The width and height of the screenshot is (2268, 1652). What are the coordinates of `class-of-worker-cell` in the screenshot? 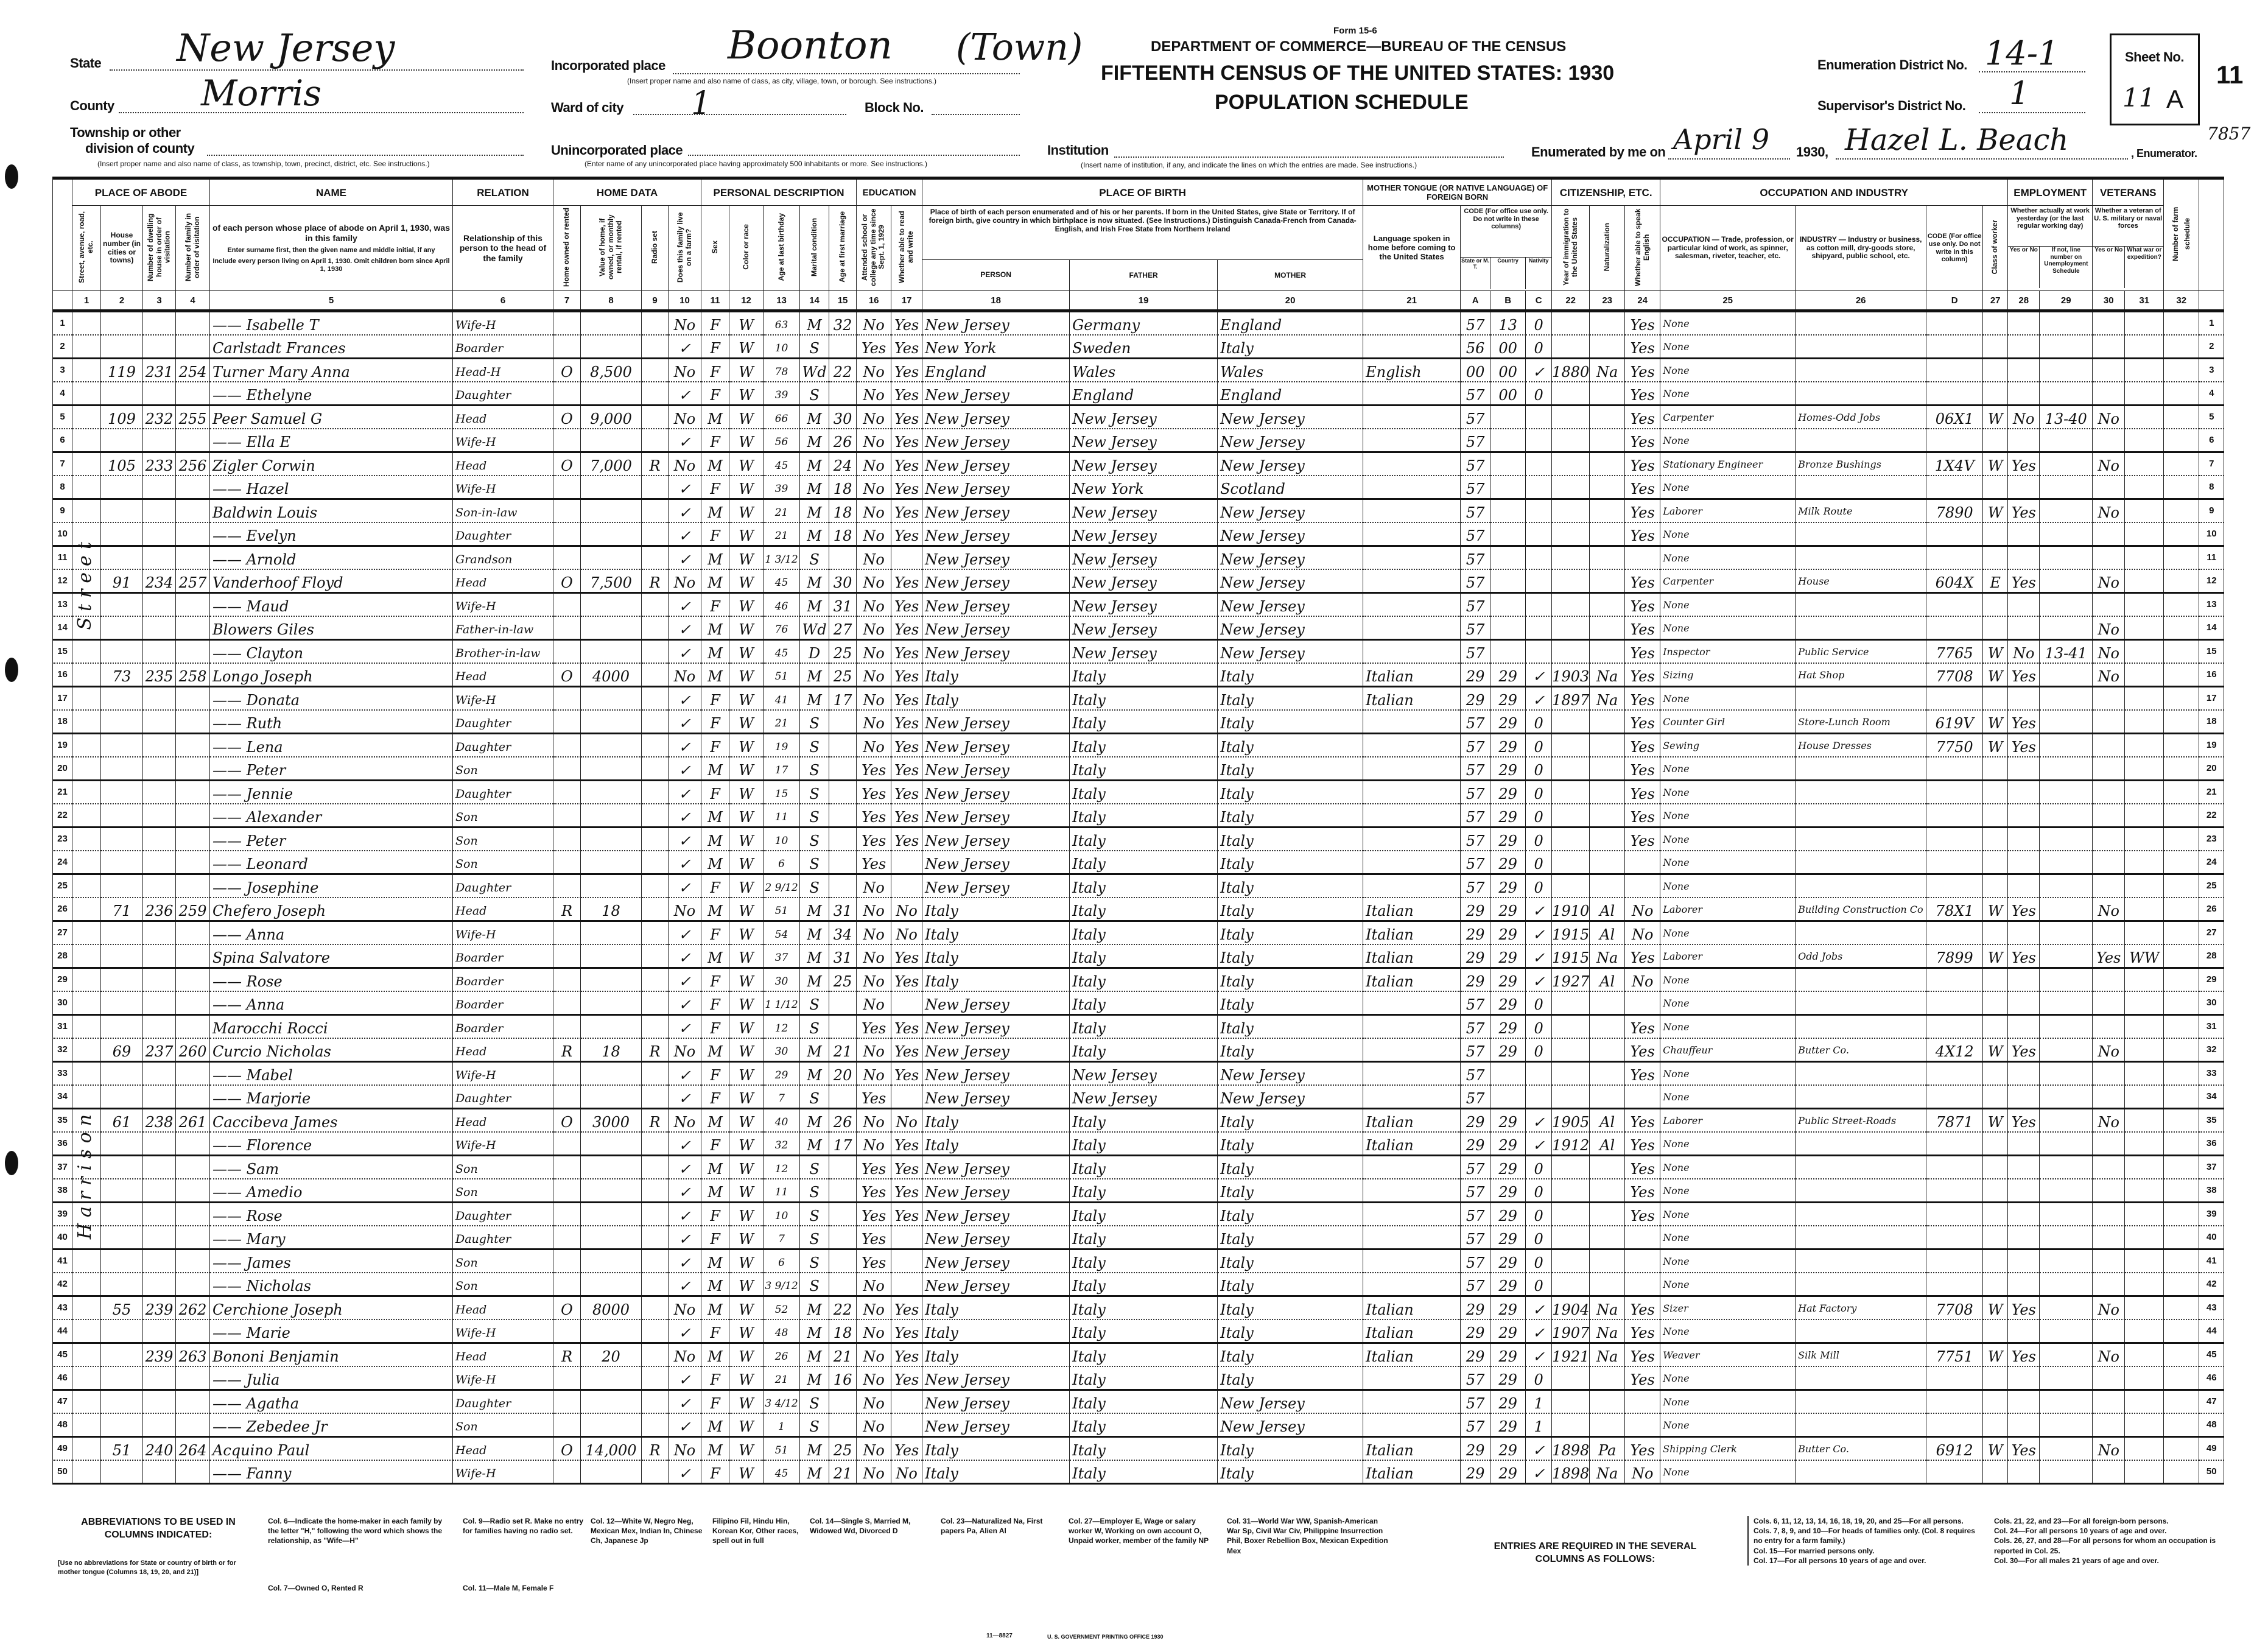 It's located at (1996, 1027).